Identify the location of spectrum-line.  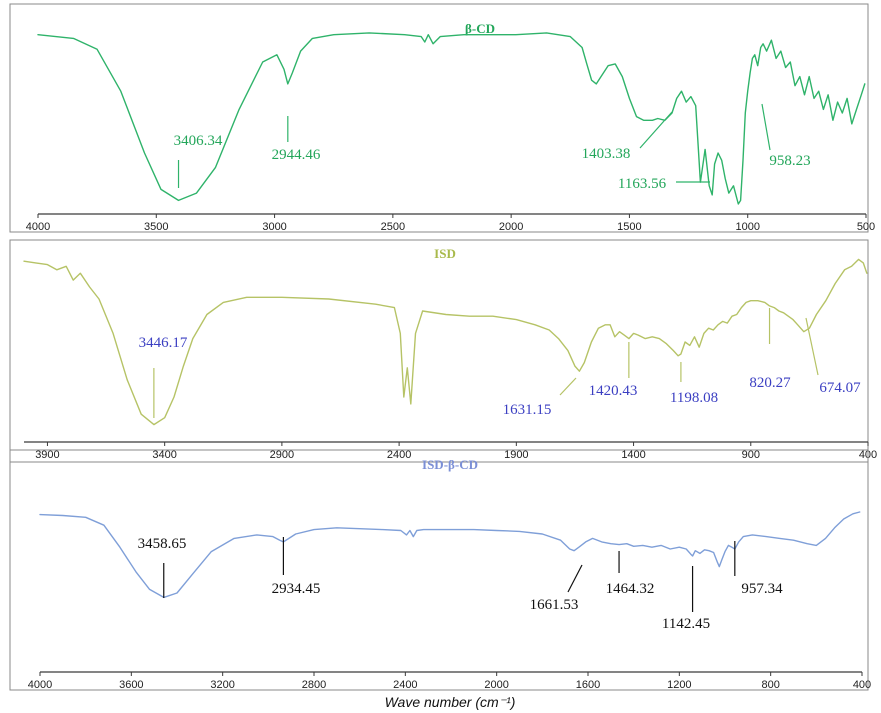
(450, 555).